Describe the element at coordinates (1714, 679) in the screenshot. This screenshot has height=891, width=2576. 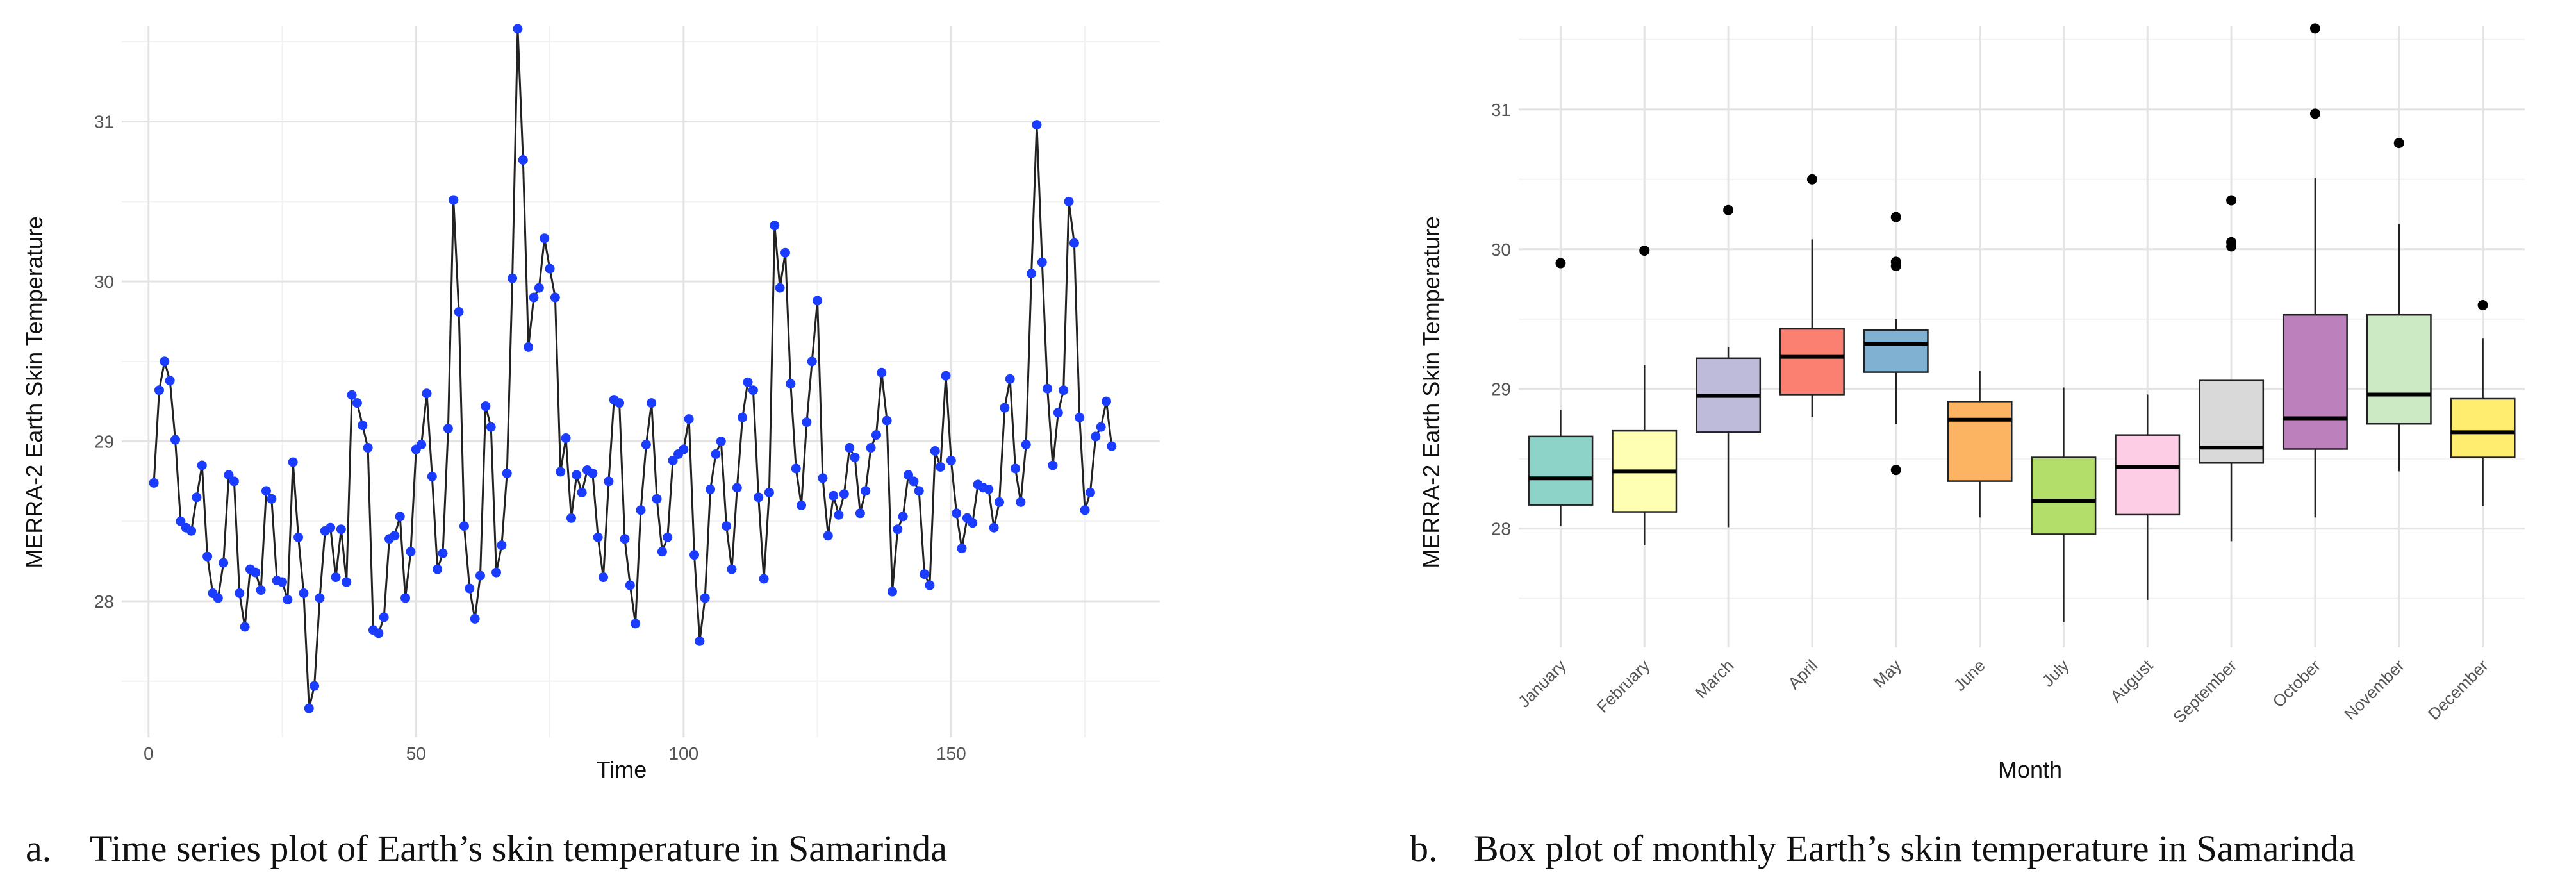
I see `x-tick-label: March` at that location.